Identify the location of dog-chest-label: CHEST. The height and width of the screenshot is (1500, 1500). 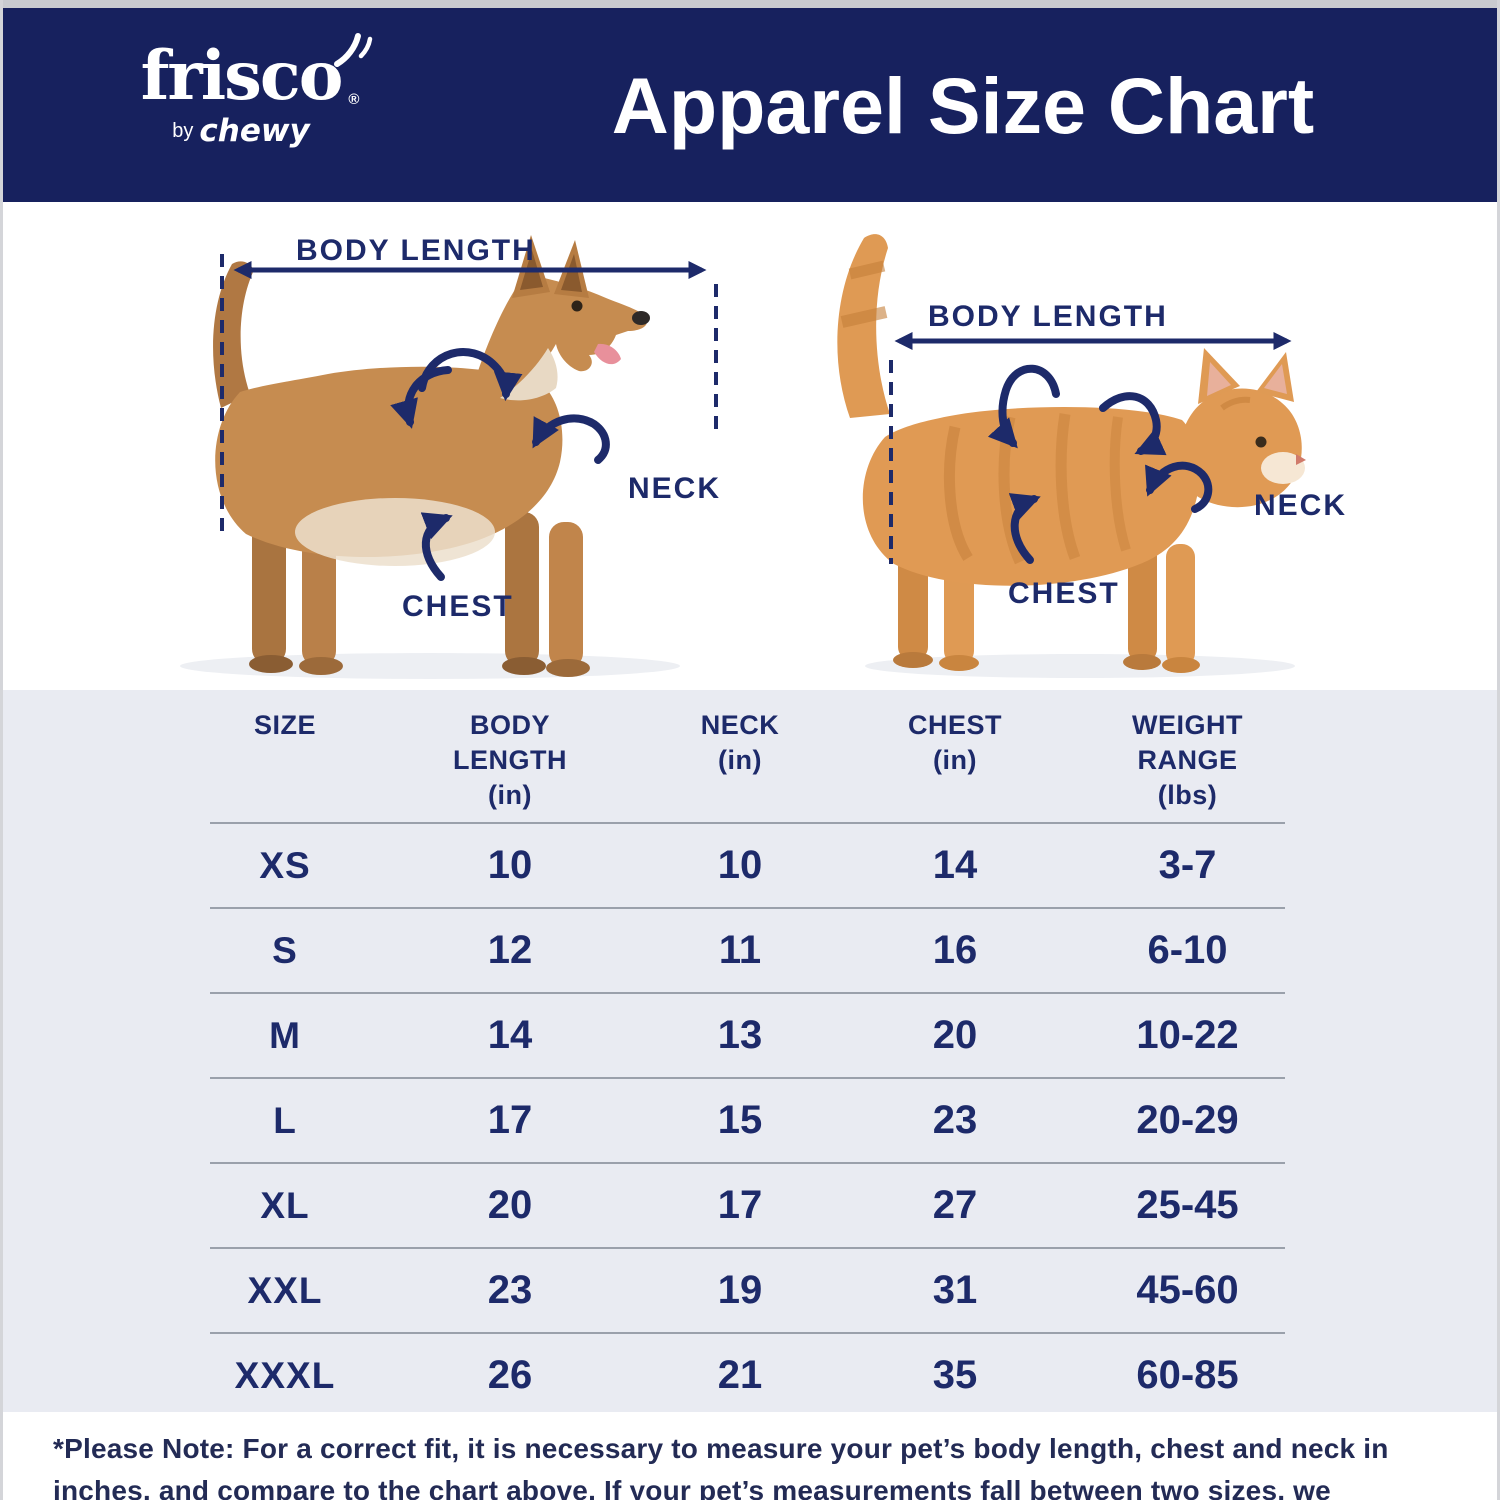
(458, 606).